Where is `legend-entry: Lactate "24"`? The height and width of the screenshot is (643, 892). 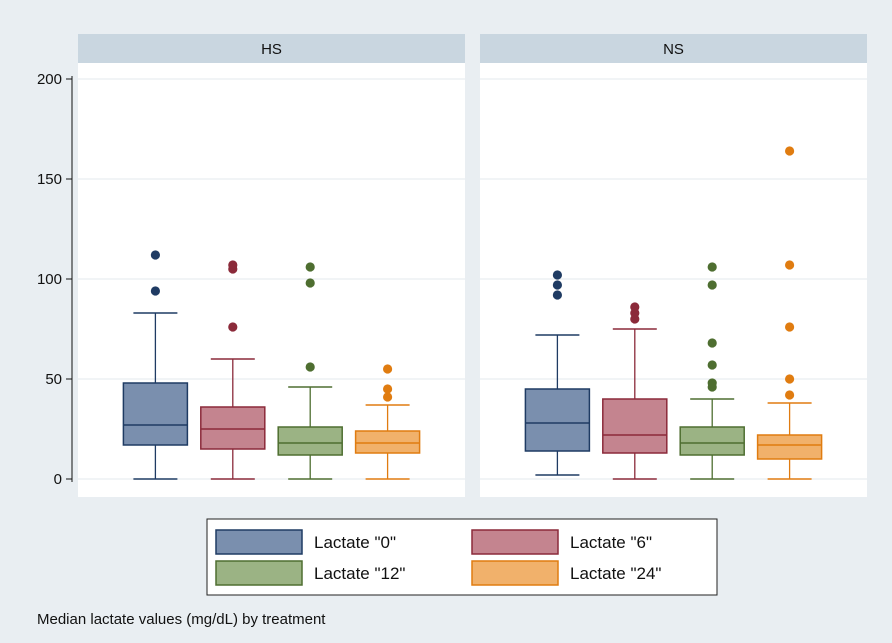
legend-entry: Lactate "24" is located at coordinates (566, 573).